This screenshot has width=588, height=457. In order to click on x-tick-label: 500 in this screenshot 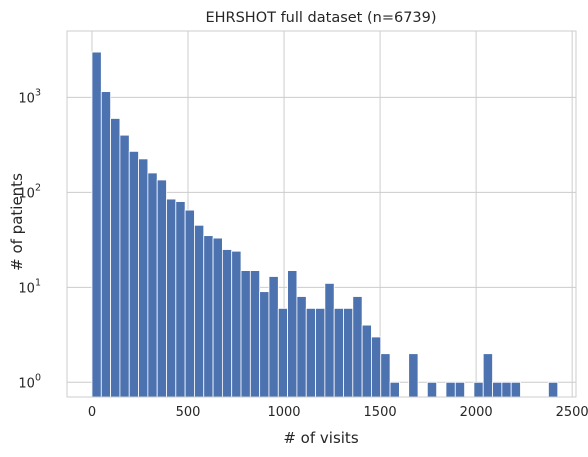, I will do `click(188, 412)`.